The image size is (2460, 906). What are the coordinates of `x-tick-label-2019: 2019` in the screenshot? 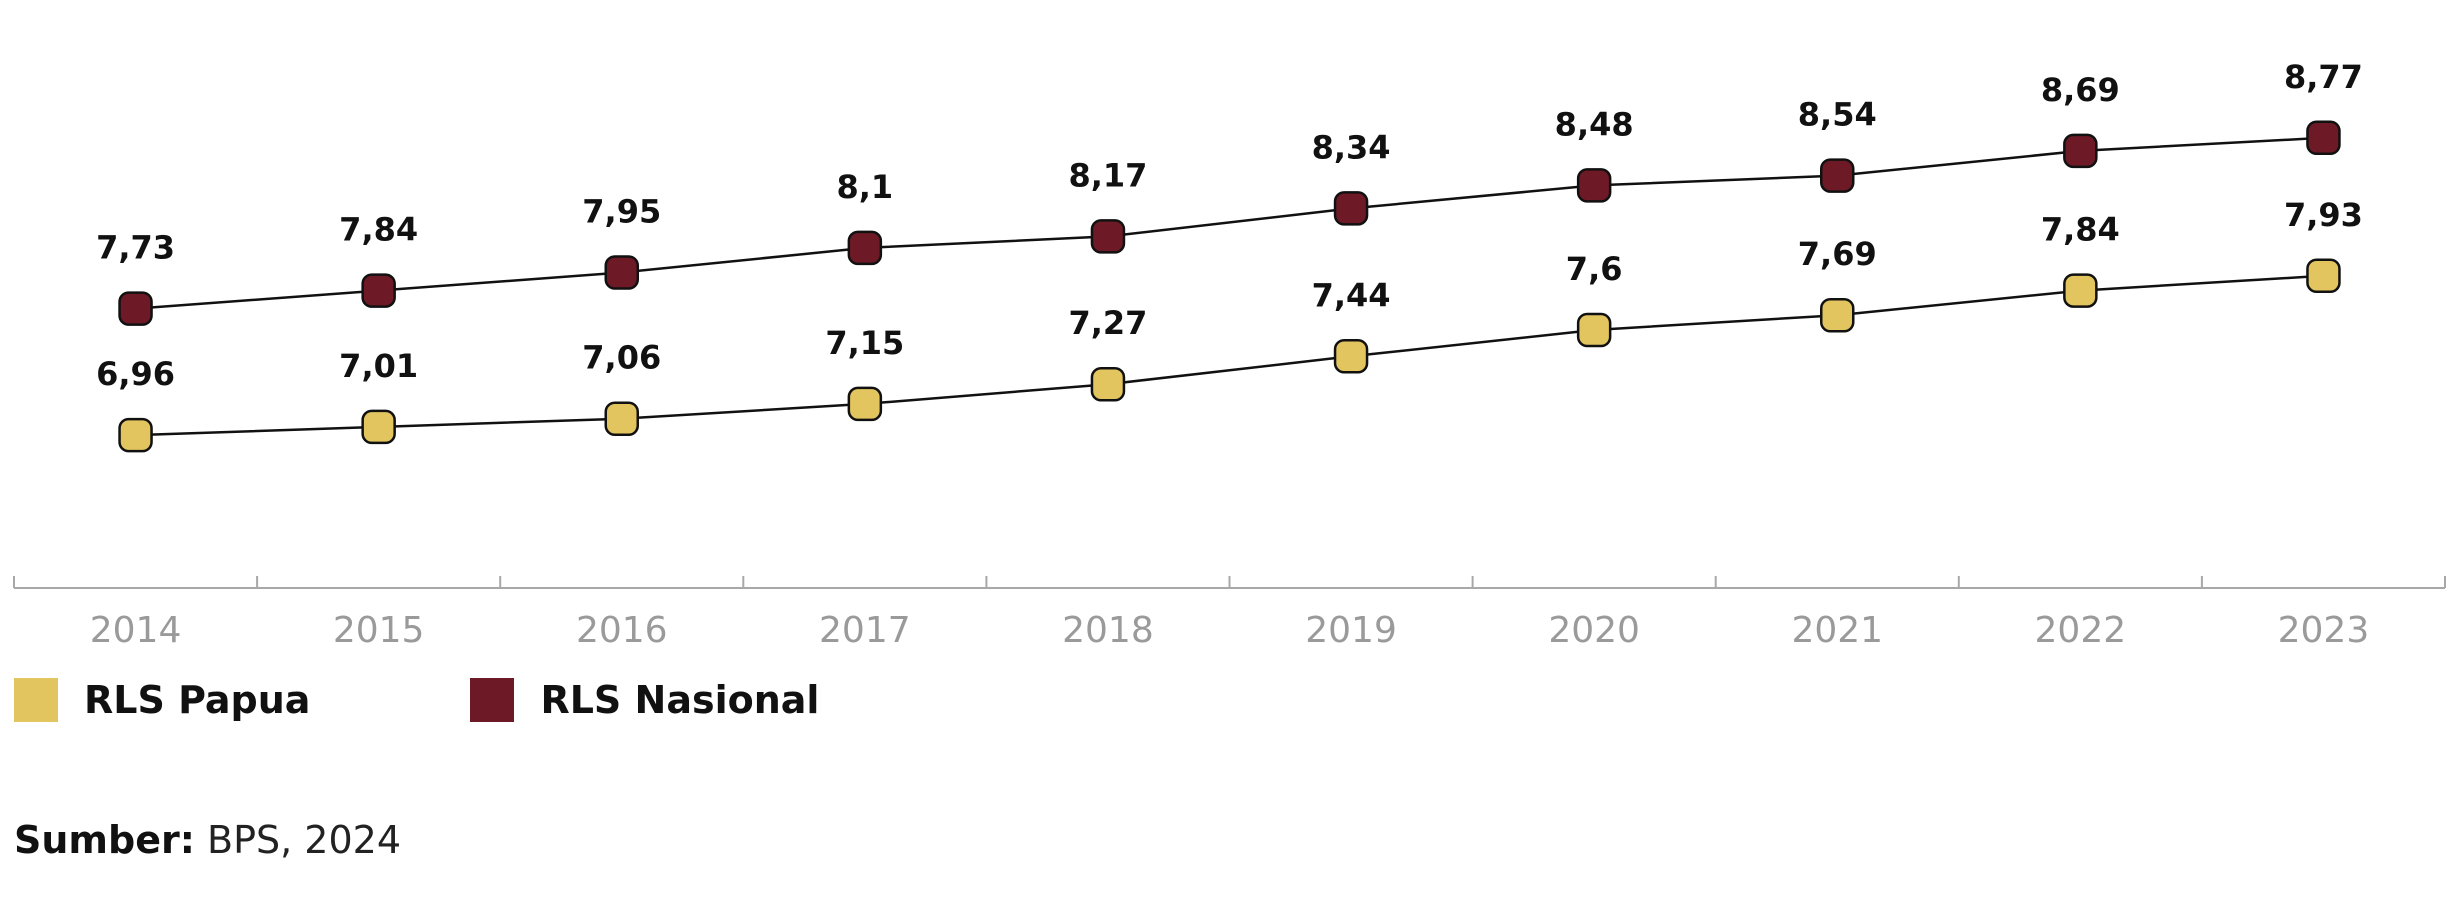 It's located at (1351, 630).